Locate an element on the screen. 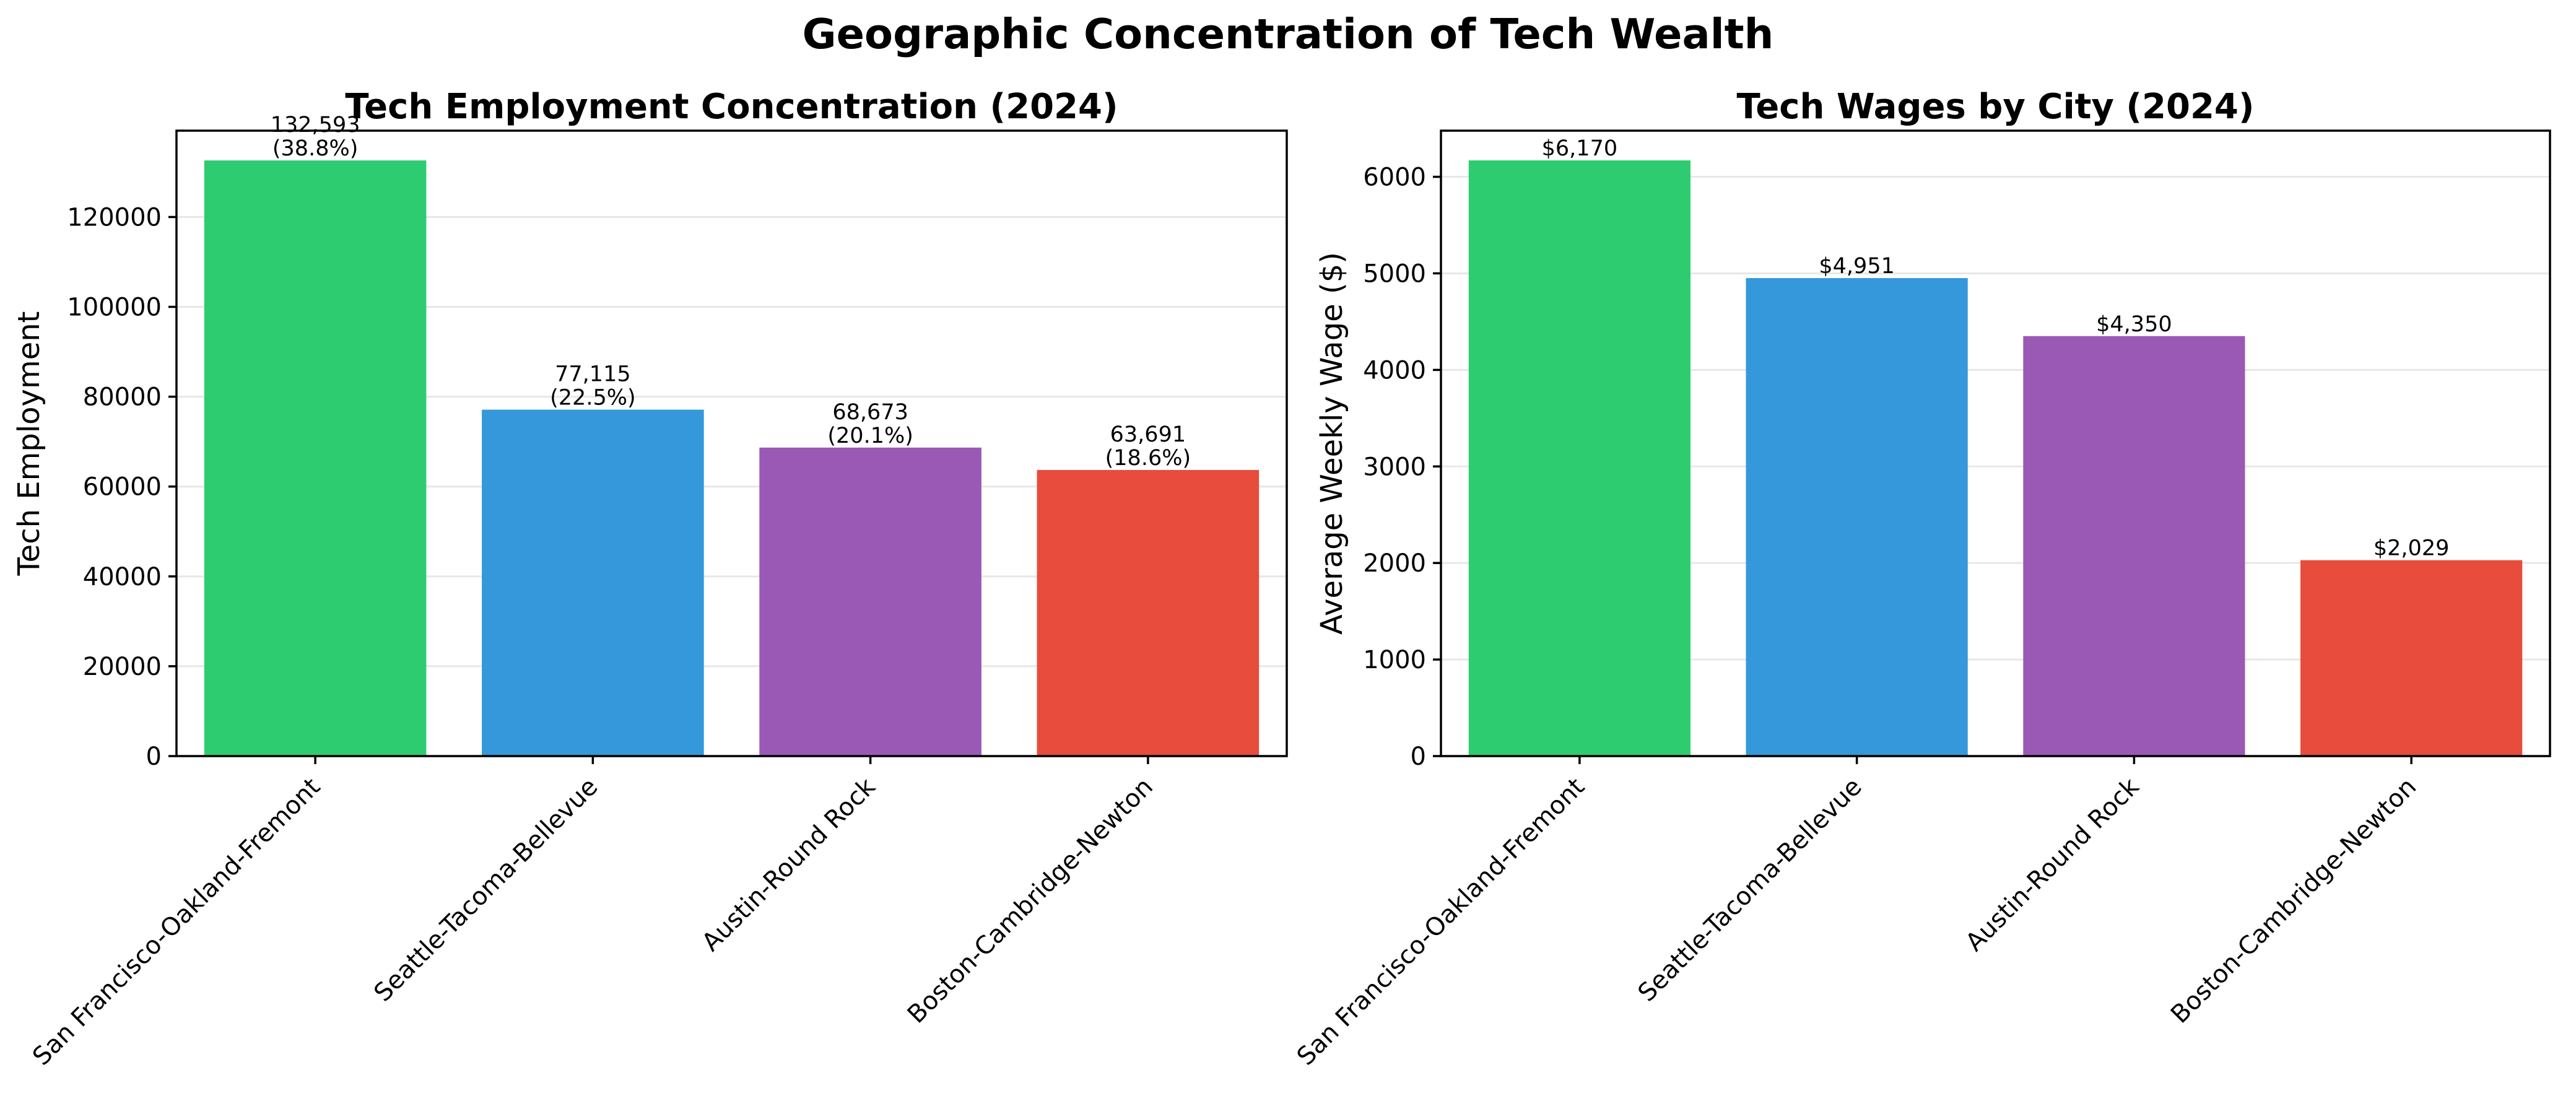 Image resolution: width=2576 pixels, height=1101 pixels. wages-ytick-label: 1000 is located at coordinates (1394, 660).